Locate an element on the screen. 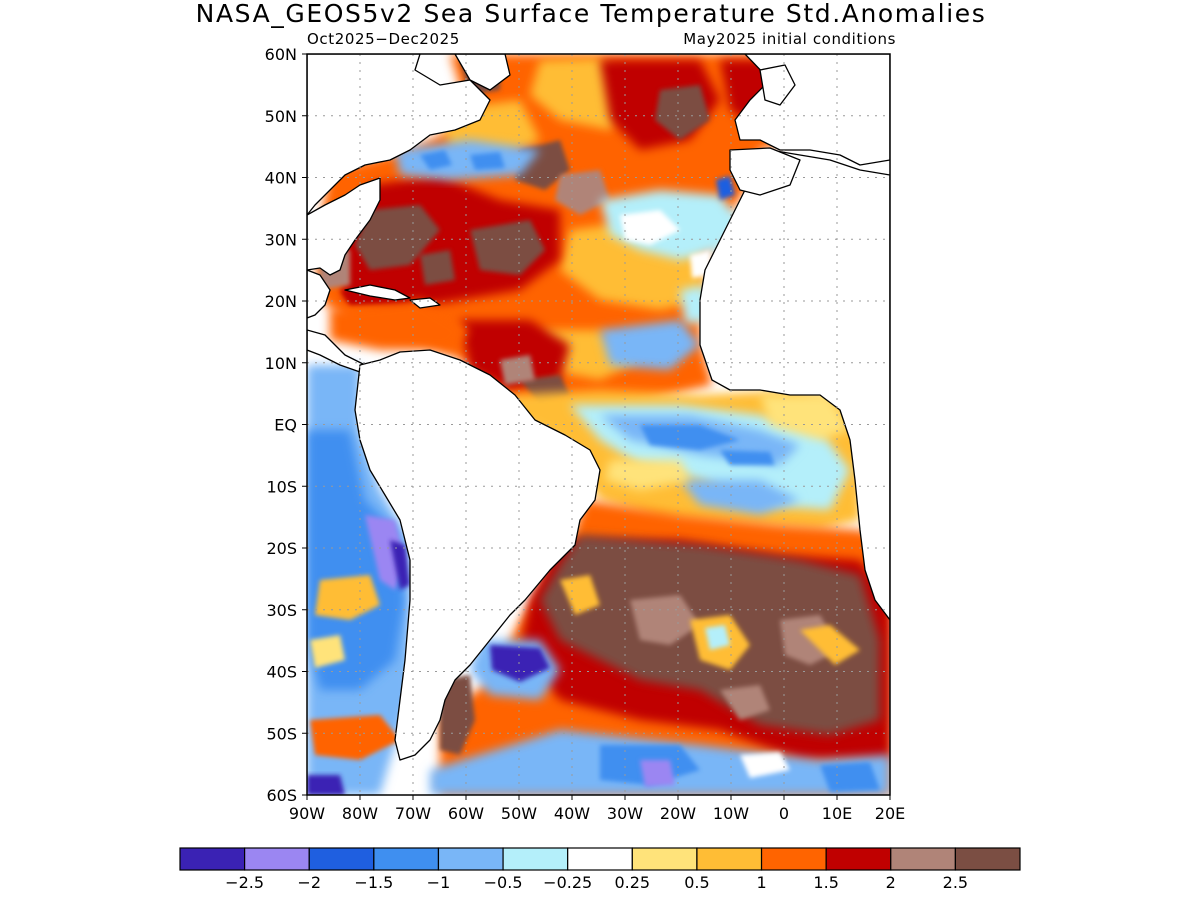 This screenshot has width=1200, height=900. us-coast-cool is located at coordinates (467, 160).